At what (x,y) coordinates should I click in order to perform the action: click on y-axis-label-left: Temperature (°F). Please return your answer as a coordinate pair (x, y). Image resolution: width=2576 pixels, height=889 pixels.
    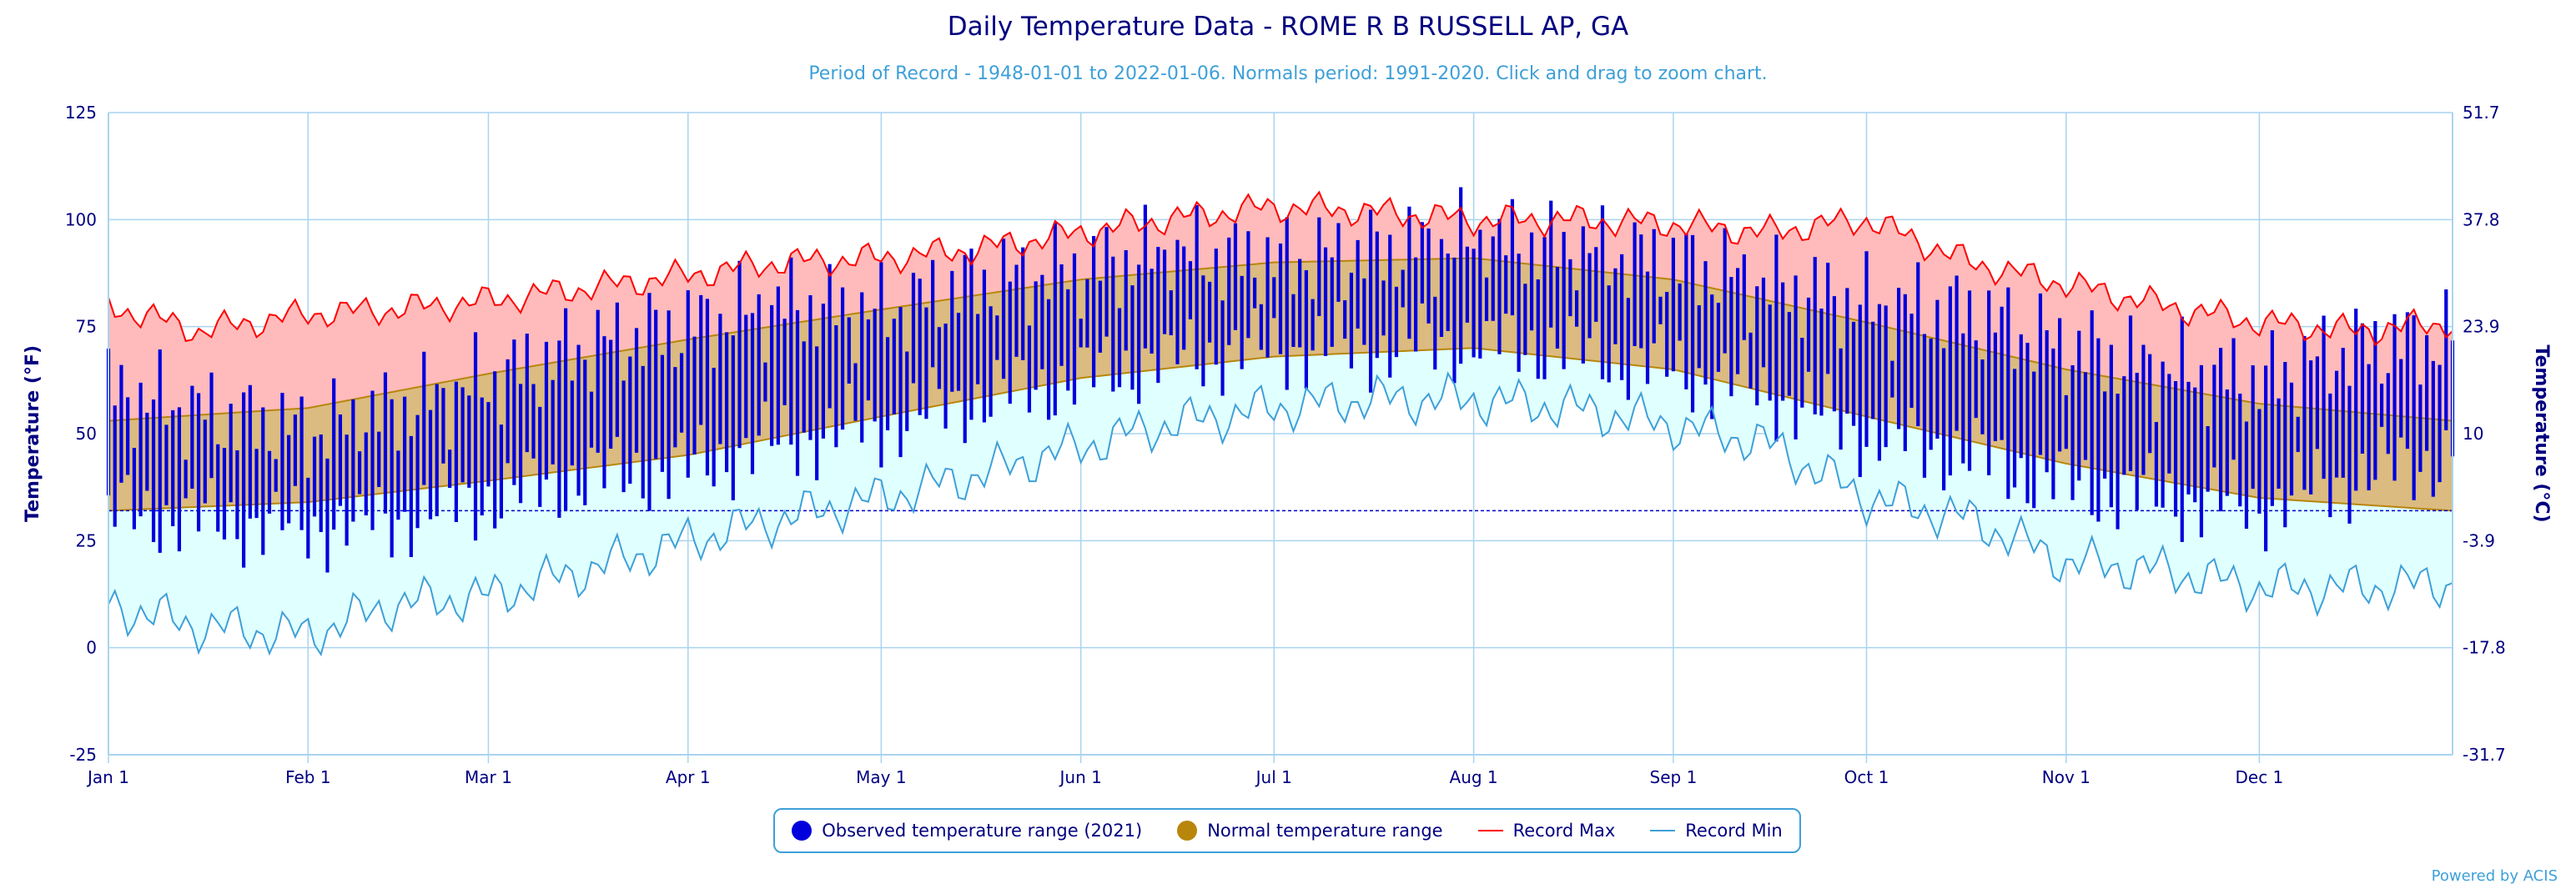
    Looking at the image, I should click on (33, 433).